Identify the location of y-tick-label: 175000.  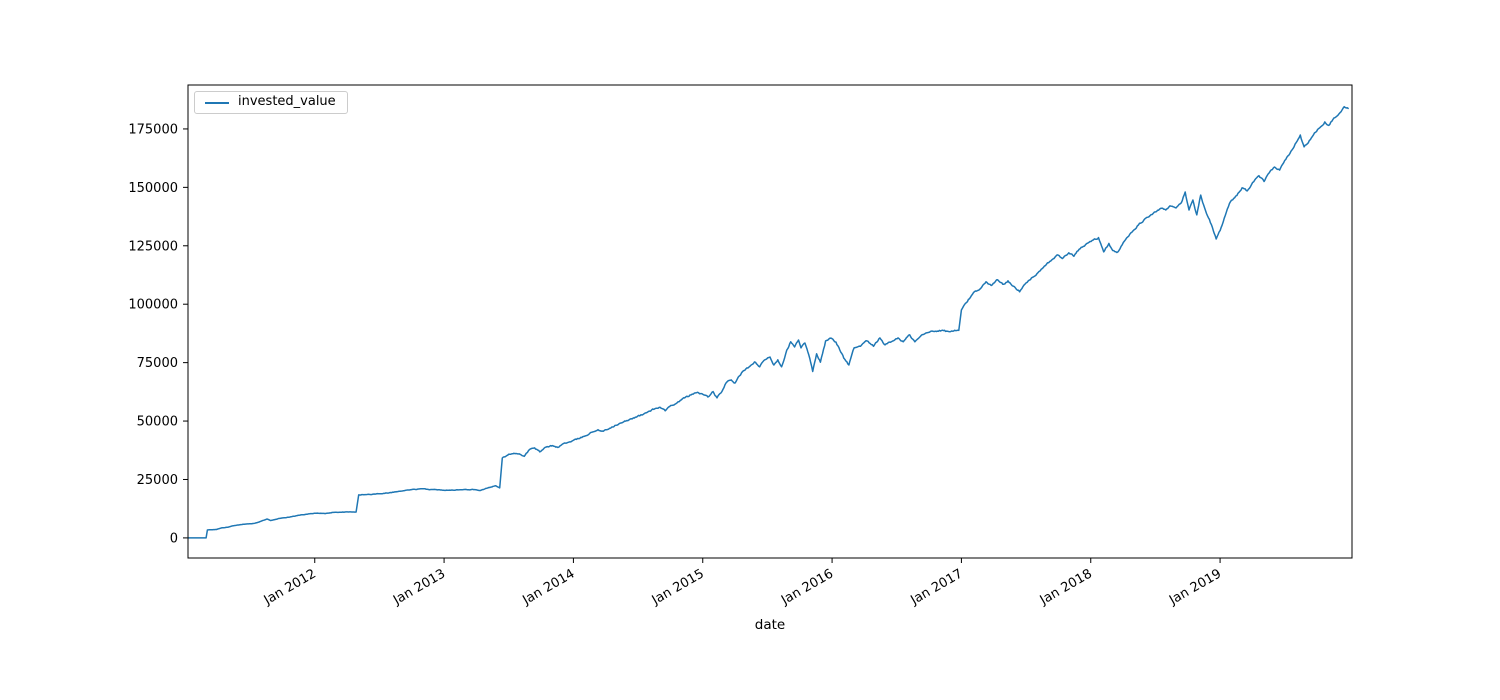
(153, 129).